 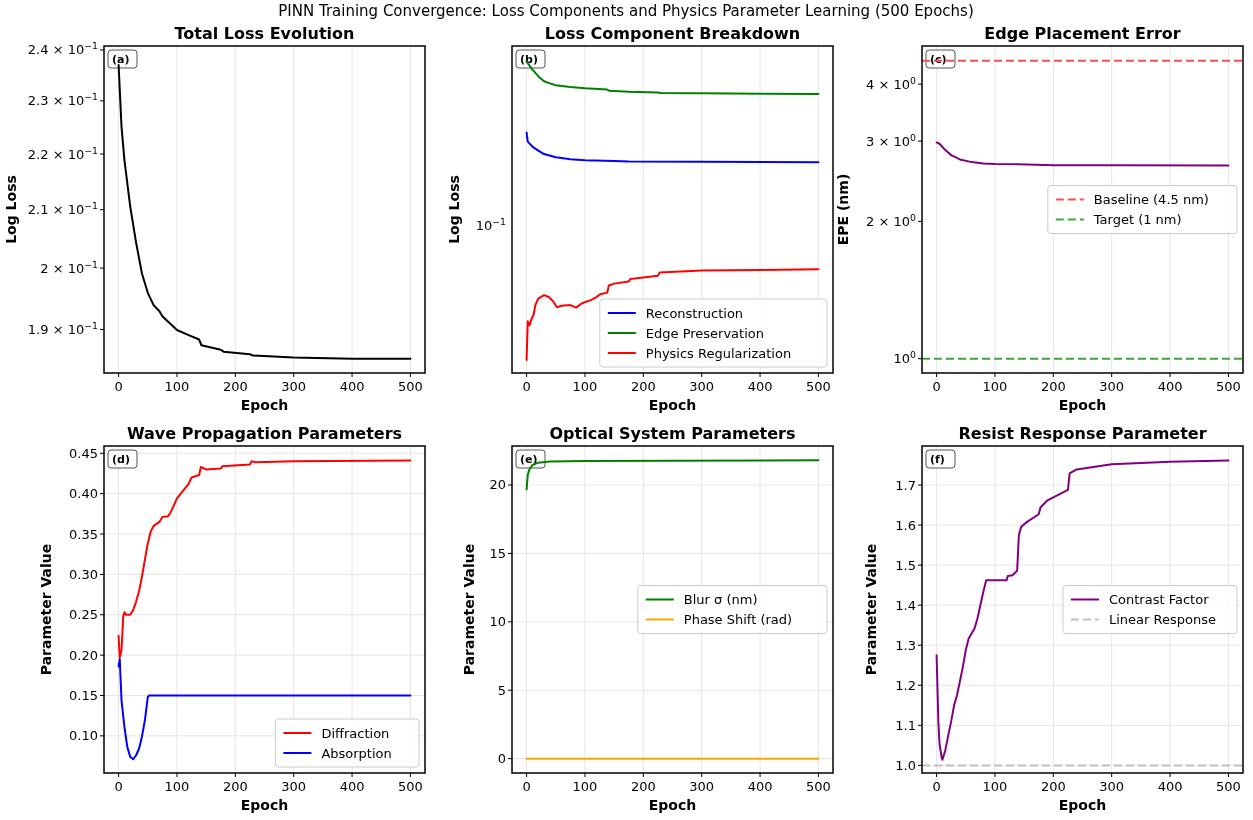 I want to click on chart-title: Resist Response Parameter, so click(x=1082, y=433).